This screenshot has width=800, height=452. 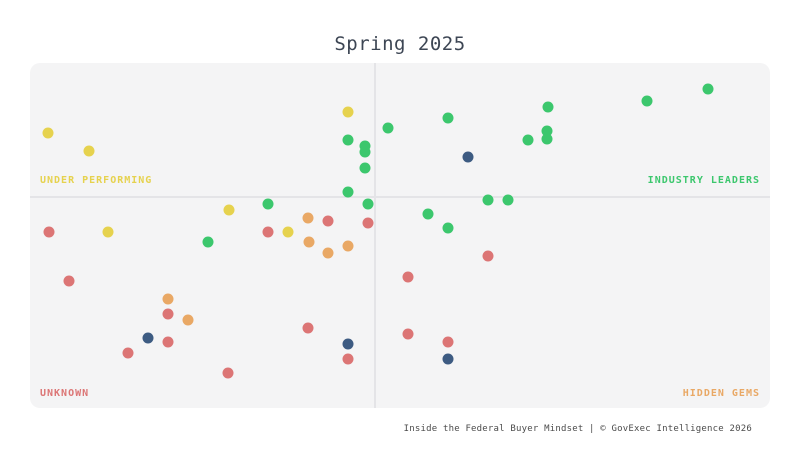 I want to click on quadrant-label-under-performing: UNDER PERFORMING, so click(x=96, y=180).